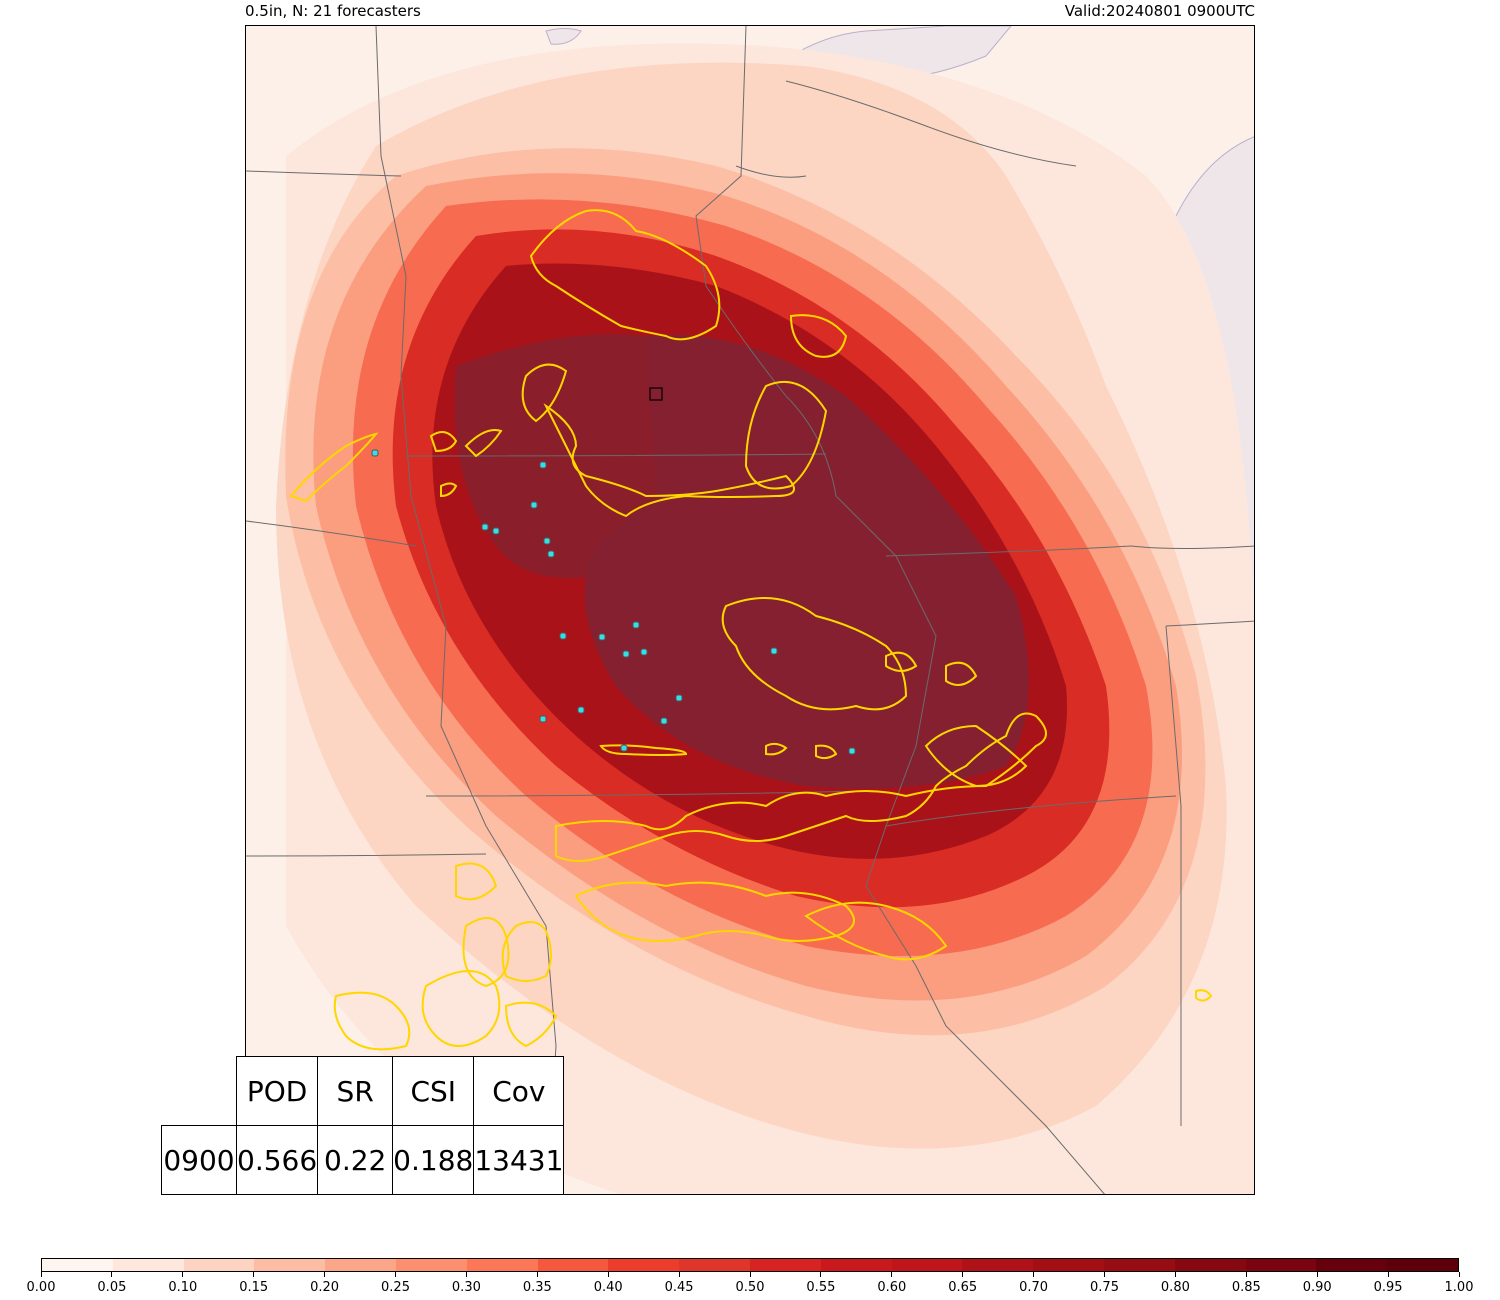 The height and width of the screenshot is (1300, 1500). What do you see at coordinates (1175, 1287) in the screenshot?
I see `colorbar-tick-label: 0.80` at bounding box center [1175, 1287].